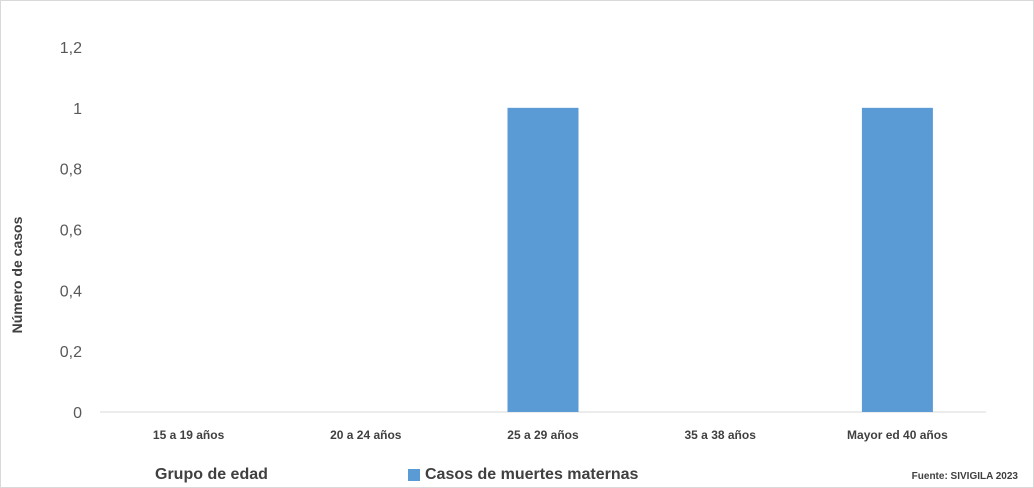  What do you see at coordinates (71, 291) in the screenshot?
I see `y-tick-label: 0,4` at bounding box center [71, 291].